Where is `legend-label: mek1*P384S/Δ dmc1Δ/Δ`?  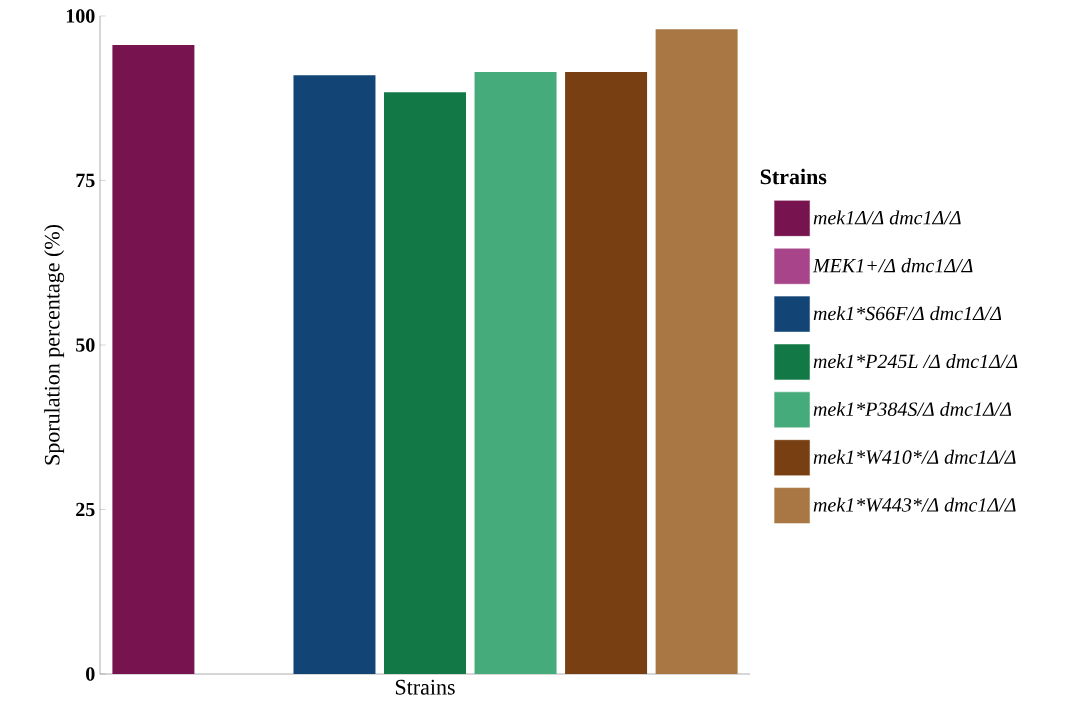 legend-label: mek1*P384S/Δ dmc1Δ/Δ is located at coordinates (912, 408).